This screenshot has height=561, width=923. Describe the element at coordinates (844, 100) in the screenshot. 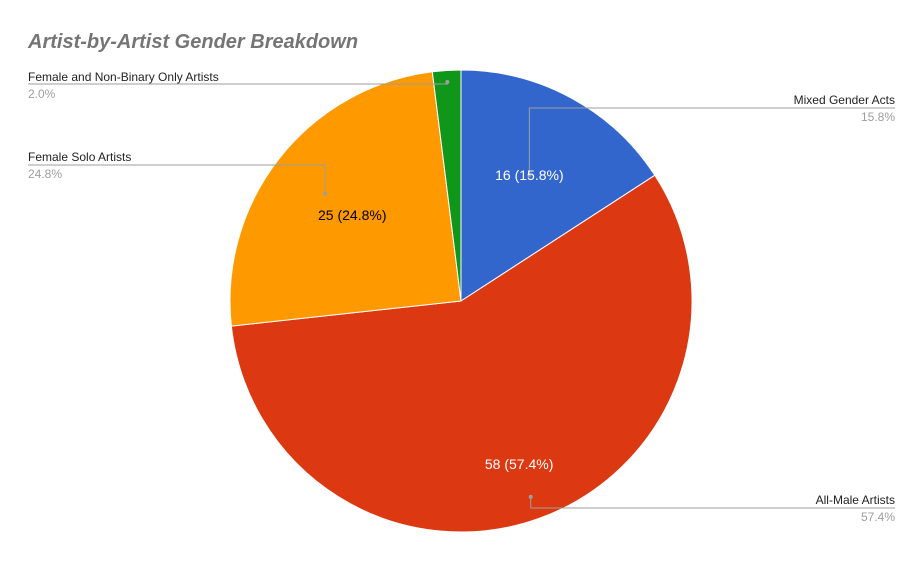

I see `legend-label: Mixed Gender Acts` at that location.